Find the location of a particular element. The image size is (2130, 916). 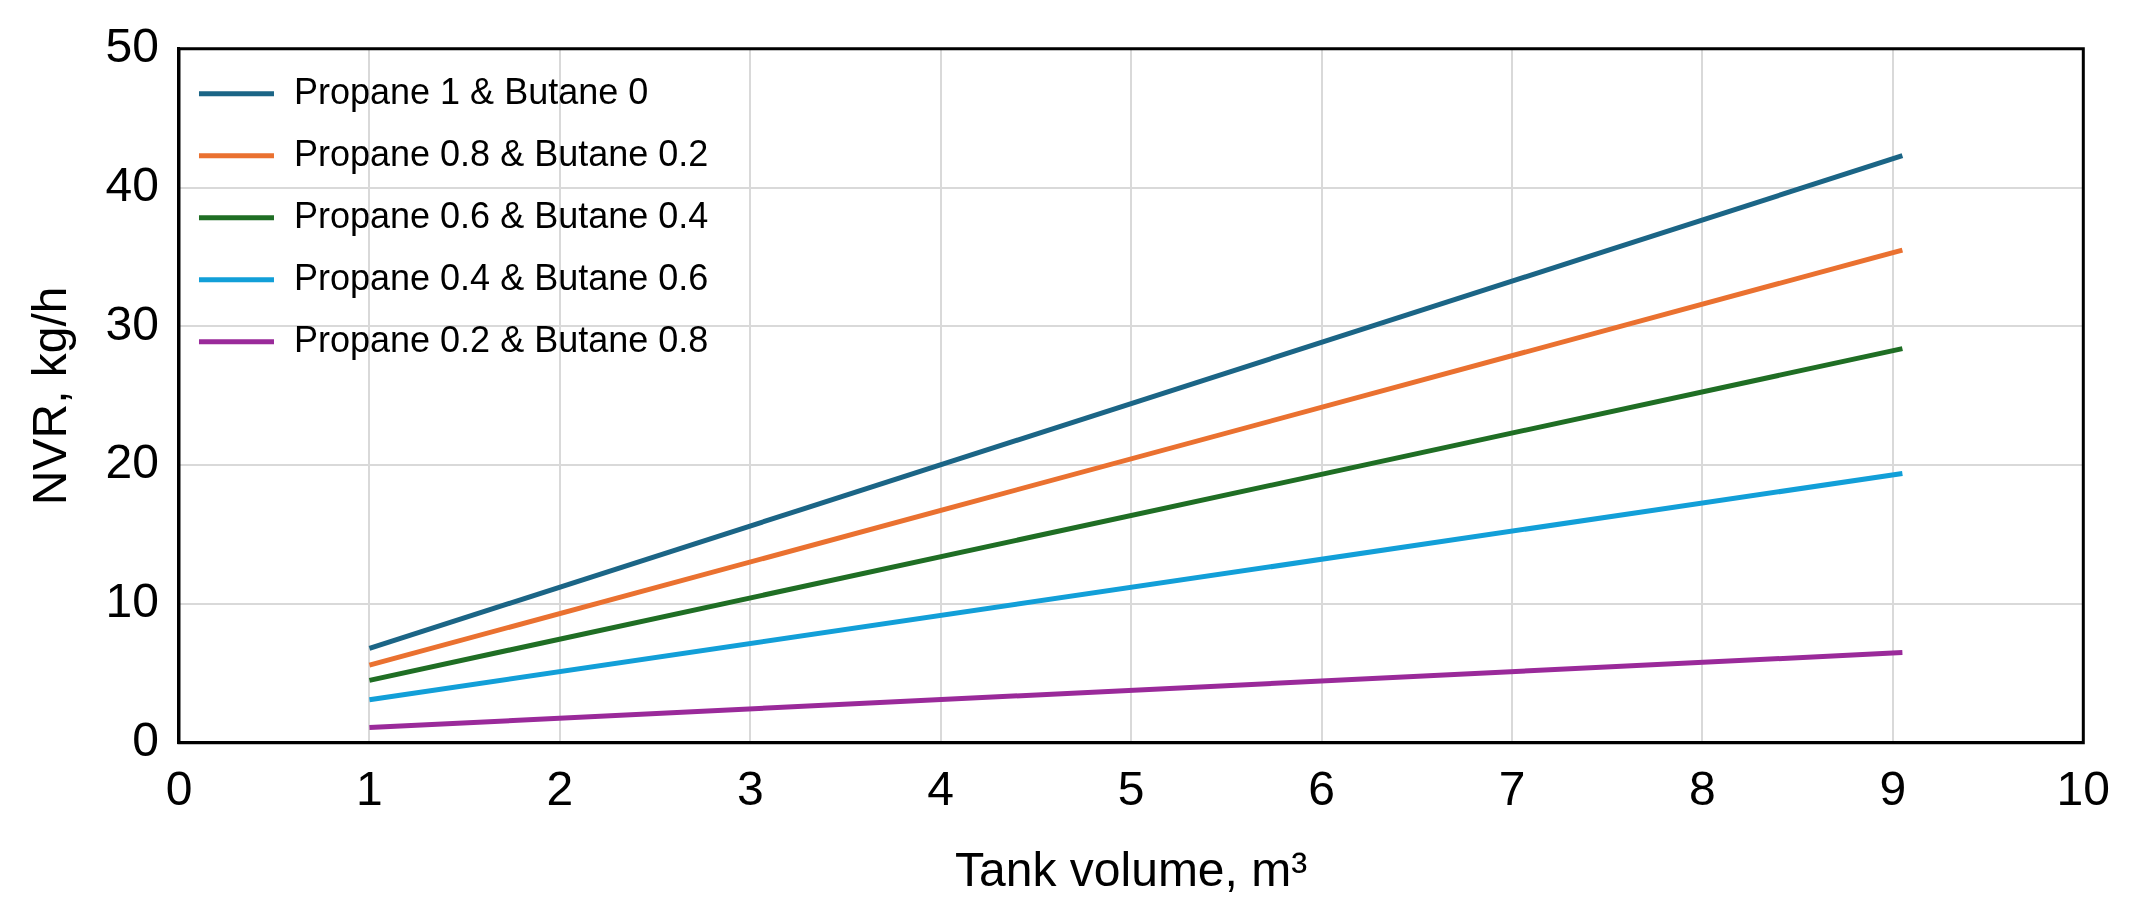

legend-label: Propane 0.4 & Butane 0.6 is located at coordinates (501, 277).